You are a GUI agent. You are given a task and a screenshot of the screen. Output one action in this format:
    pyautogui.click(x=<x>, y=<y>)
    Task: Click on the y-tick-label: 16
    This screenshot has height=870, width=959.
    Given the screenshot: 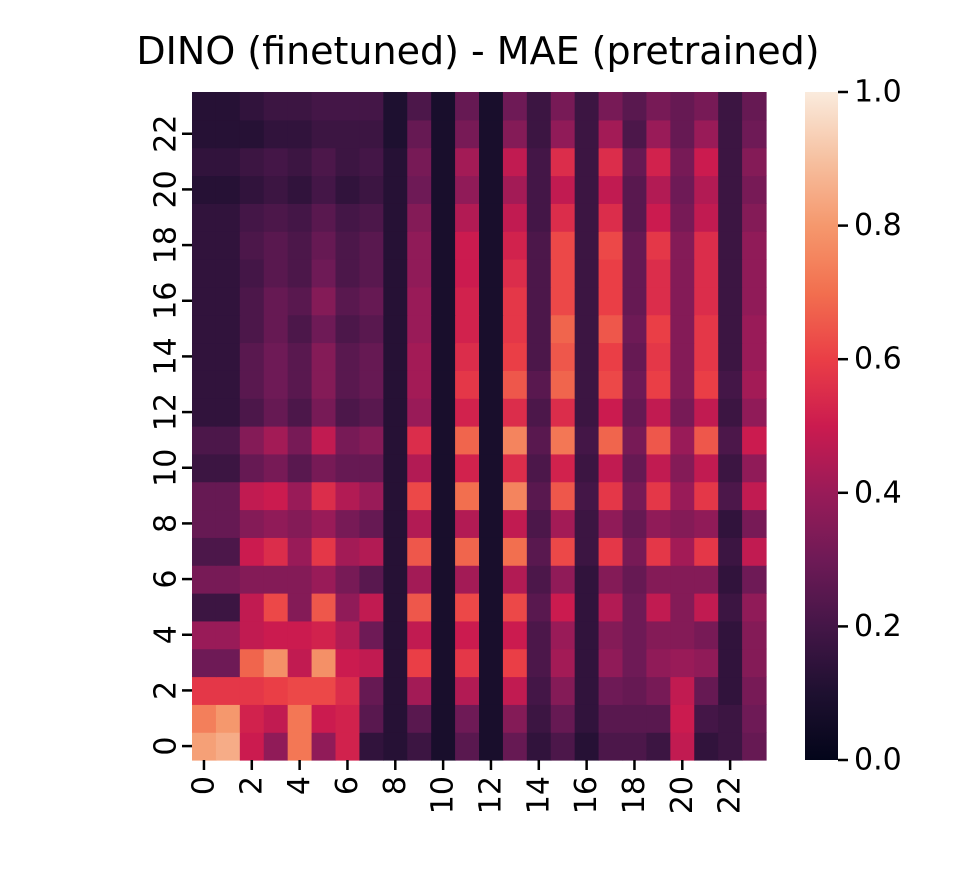 What is the action you would take?
    pyautogui.click(x=166, y=301)
    